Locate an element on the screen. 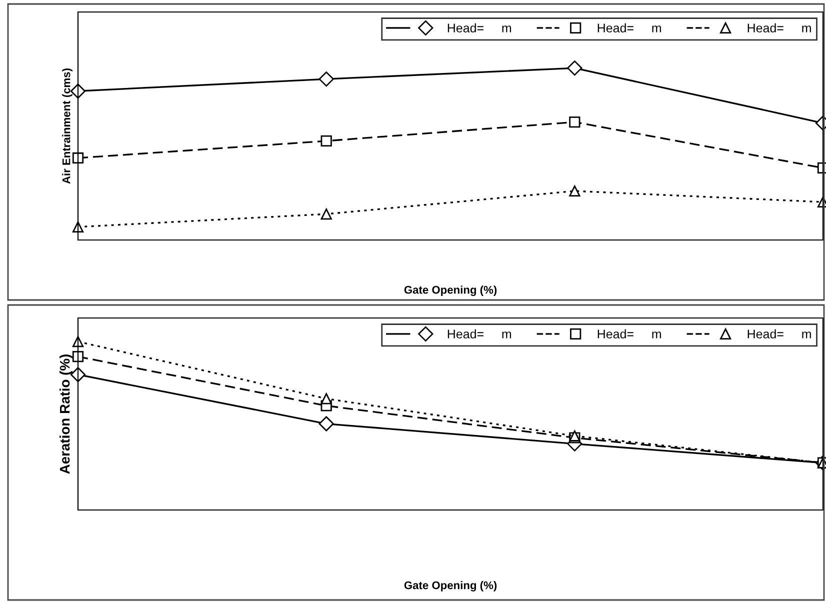  y-axis-title: Aeration Ratio (%) is located at coordinates (65, 414).